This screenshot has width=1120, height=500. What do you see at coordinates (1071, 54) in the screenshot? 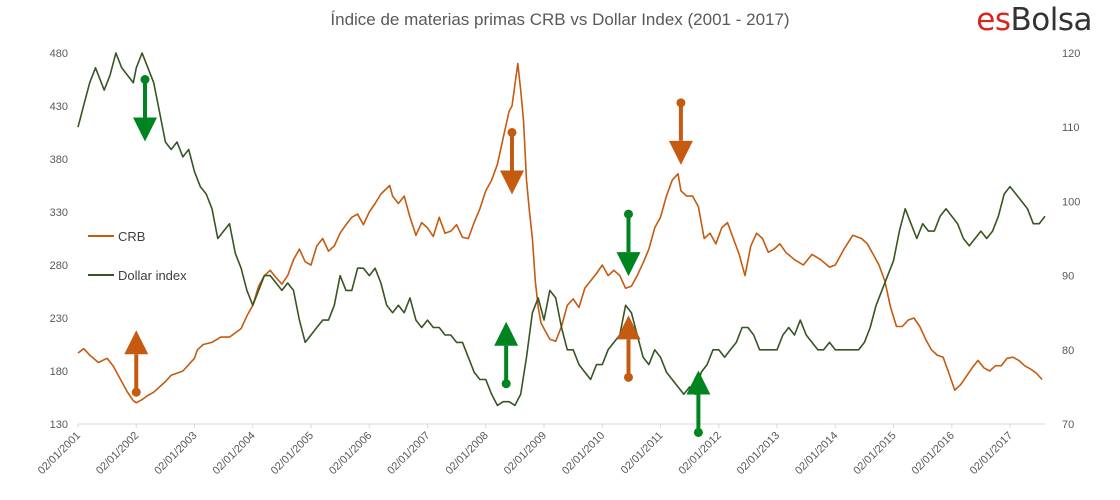
I see `y-right-tick-label: 120` at bounding box center [1071, 54].